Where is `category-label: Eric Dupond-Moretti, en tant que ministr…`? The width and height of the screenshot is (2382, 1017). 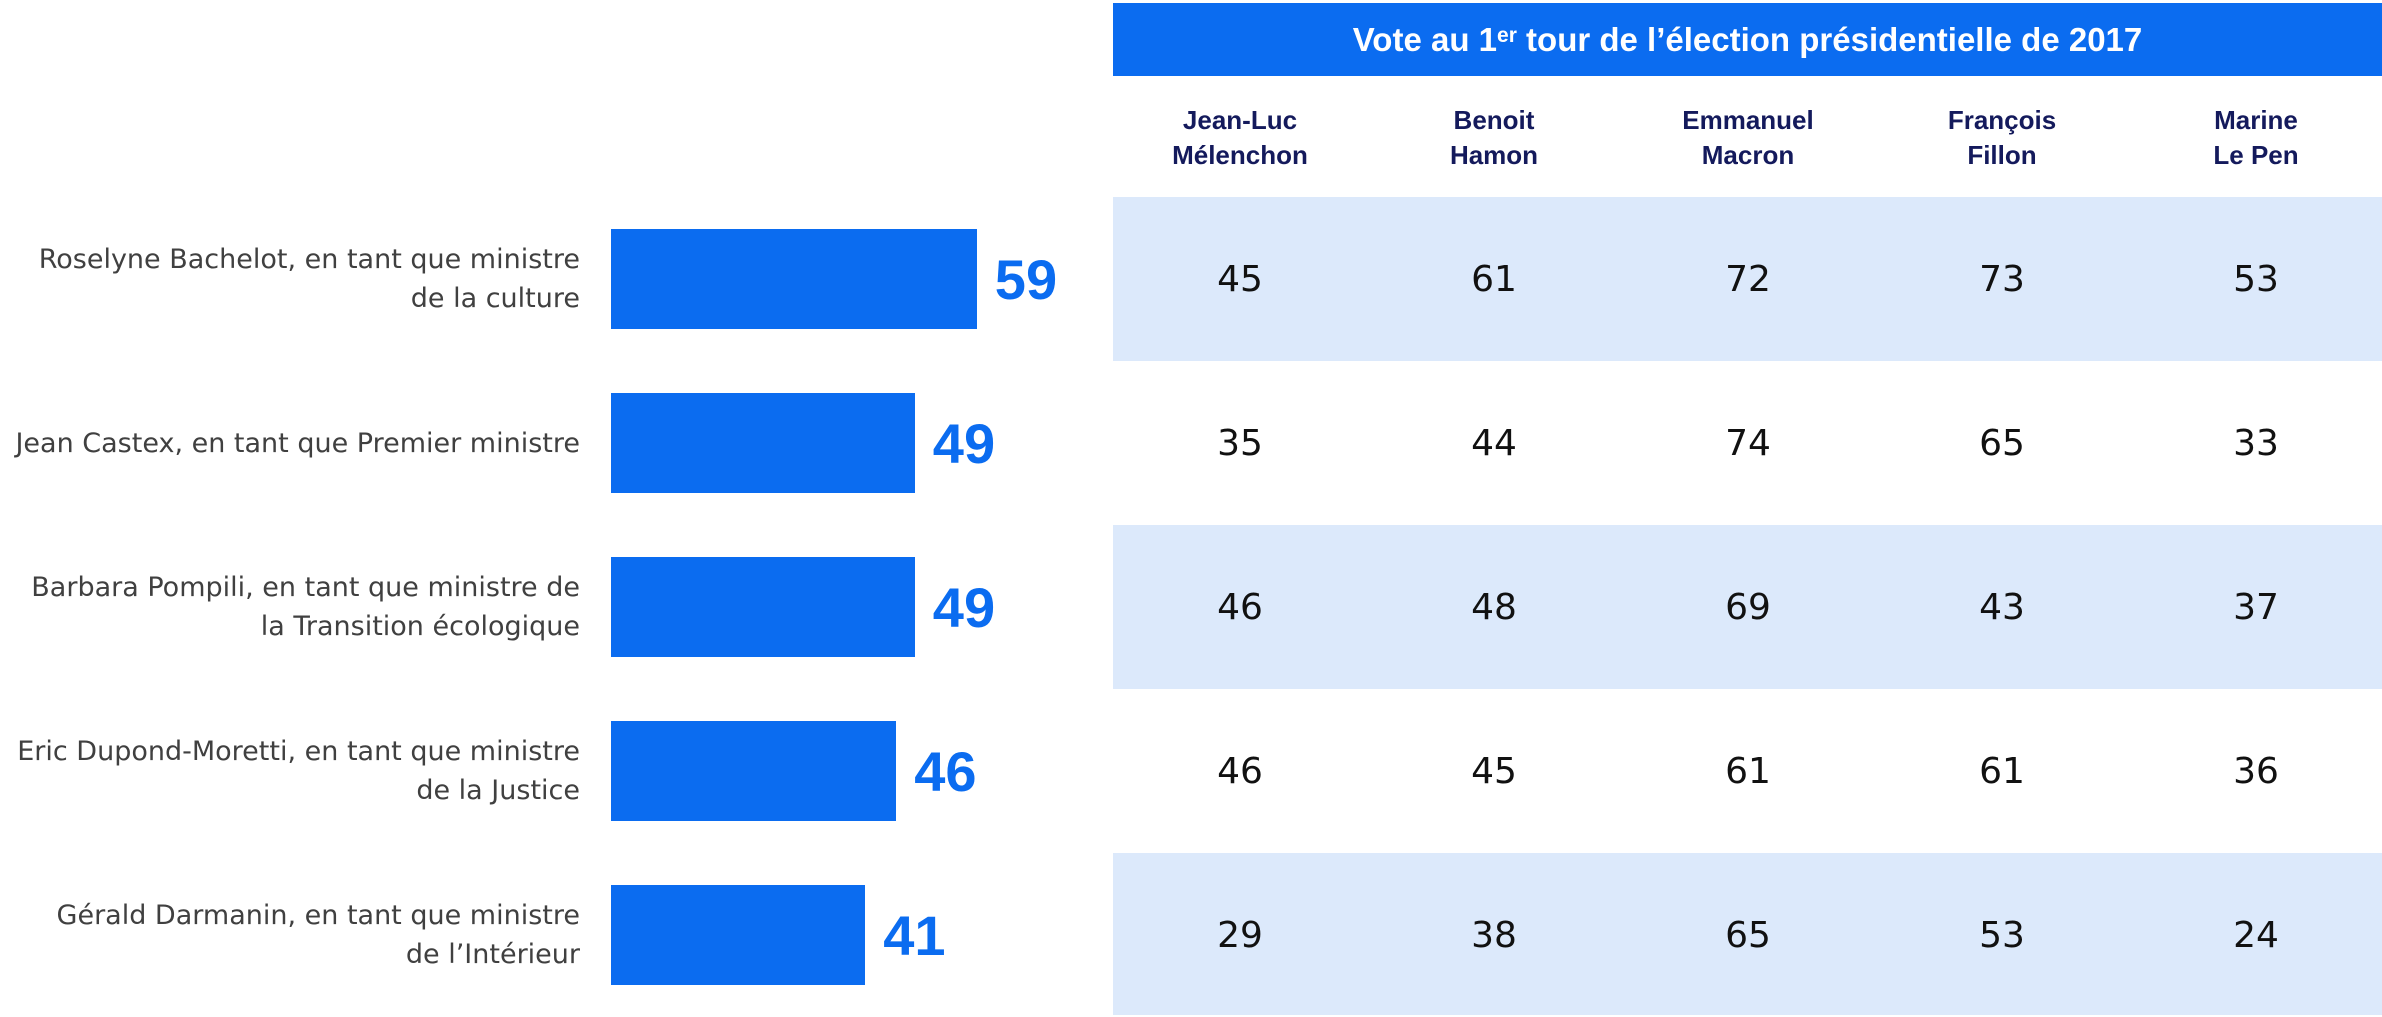
category-label: Eric Dupond-Moretti, en tant que ministr… is located at coordinates (298, 771).